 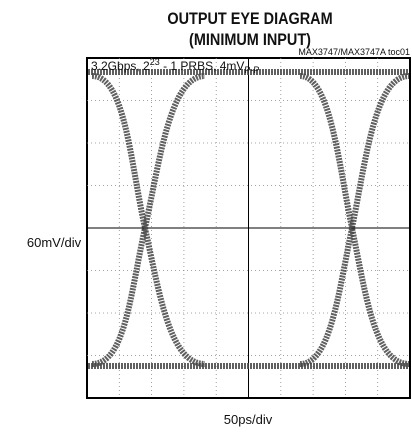 What do you see at coordinates (120, 66) in the screenshot?
I see `annotation-text: 3.2Gbps, 2` at bounding box center [120, 66].